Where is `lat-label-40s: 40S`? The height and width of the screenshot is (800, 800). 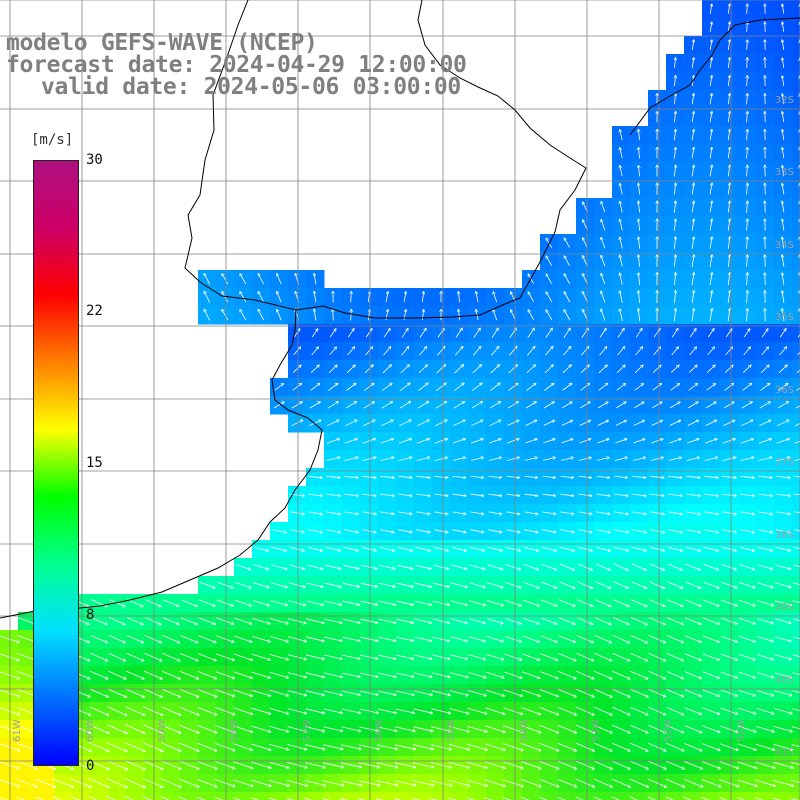
lat-label-40s: 40S is located at coordinates (784, 680).